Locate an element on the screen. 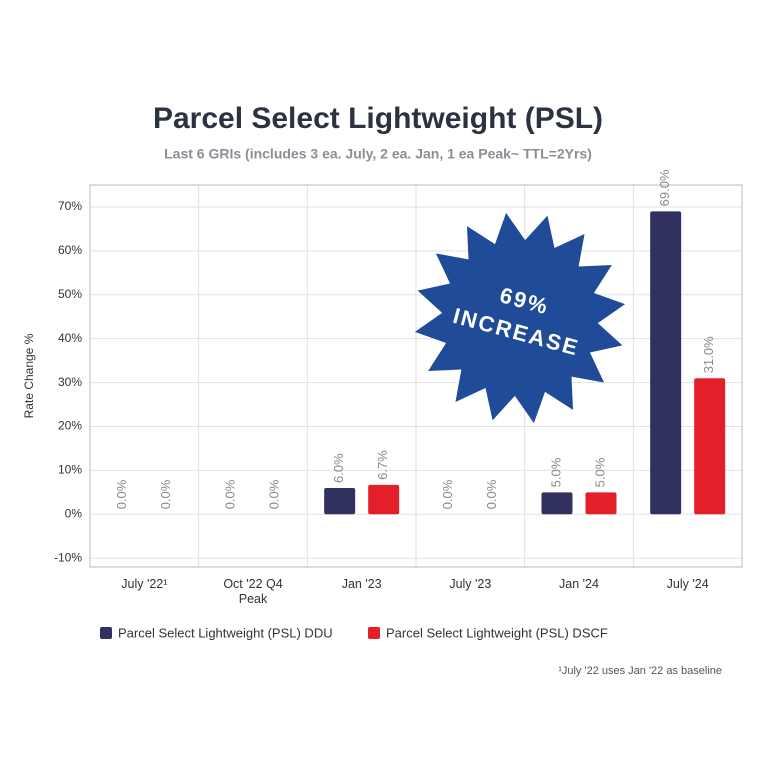 The height and width of the screenshot is (768, 768). chart-title: Parcel Select Lightweight (PSL) is located at coordinates (378, 118).